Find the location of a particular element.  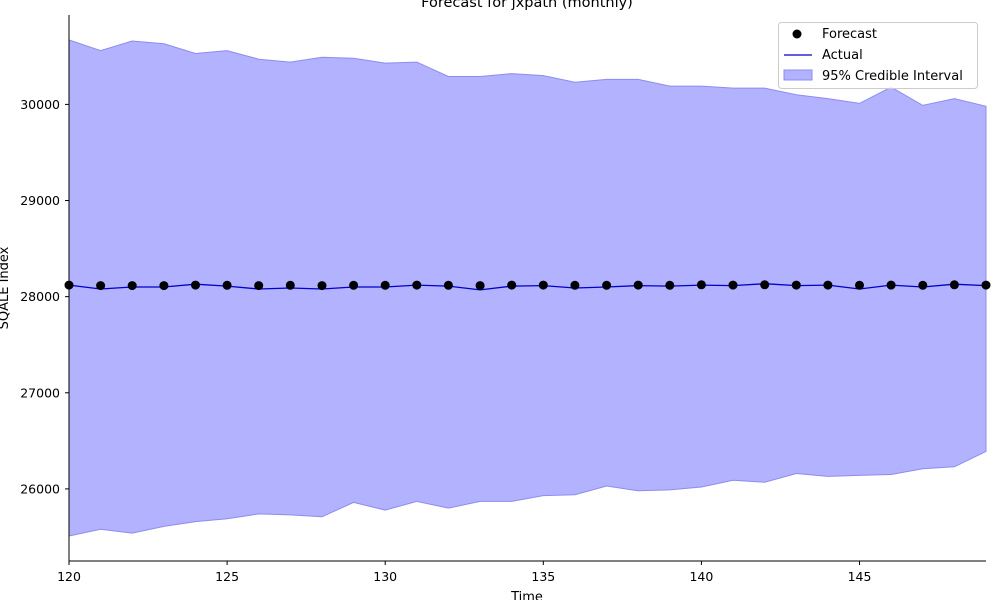

actual-line is located at coordinates (527, 287).